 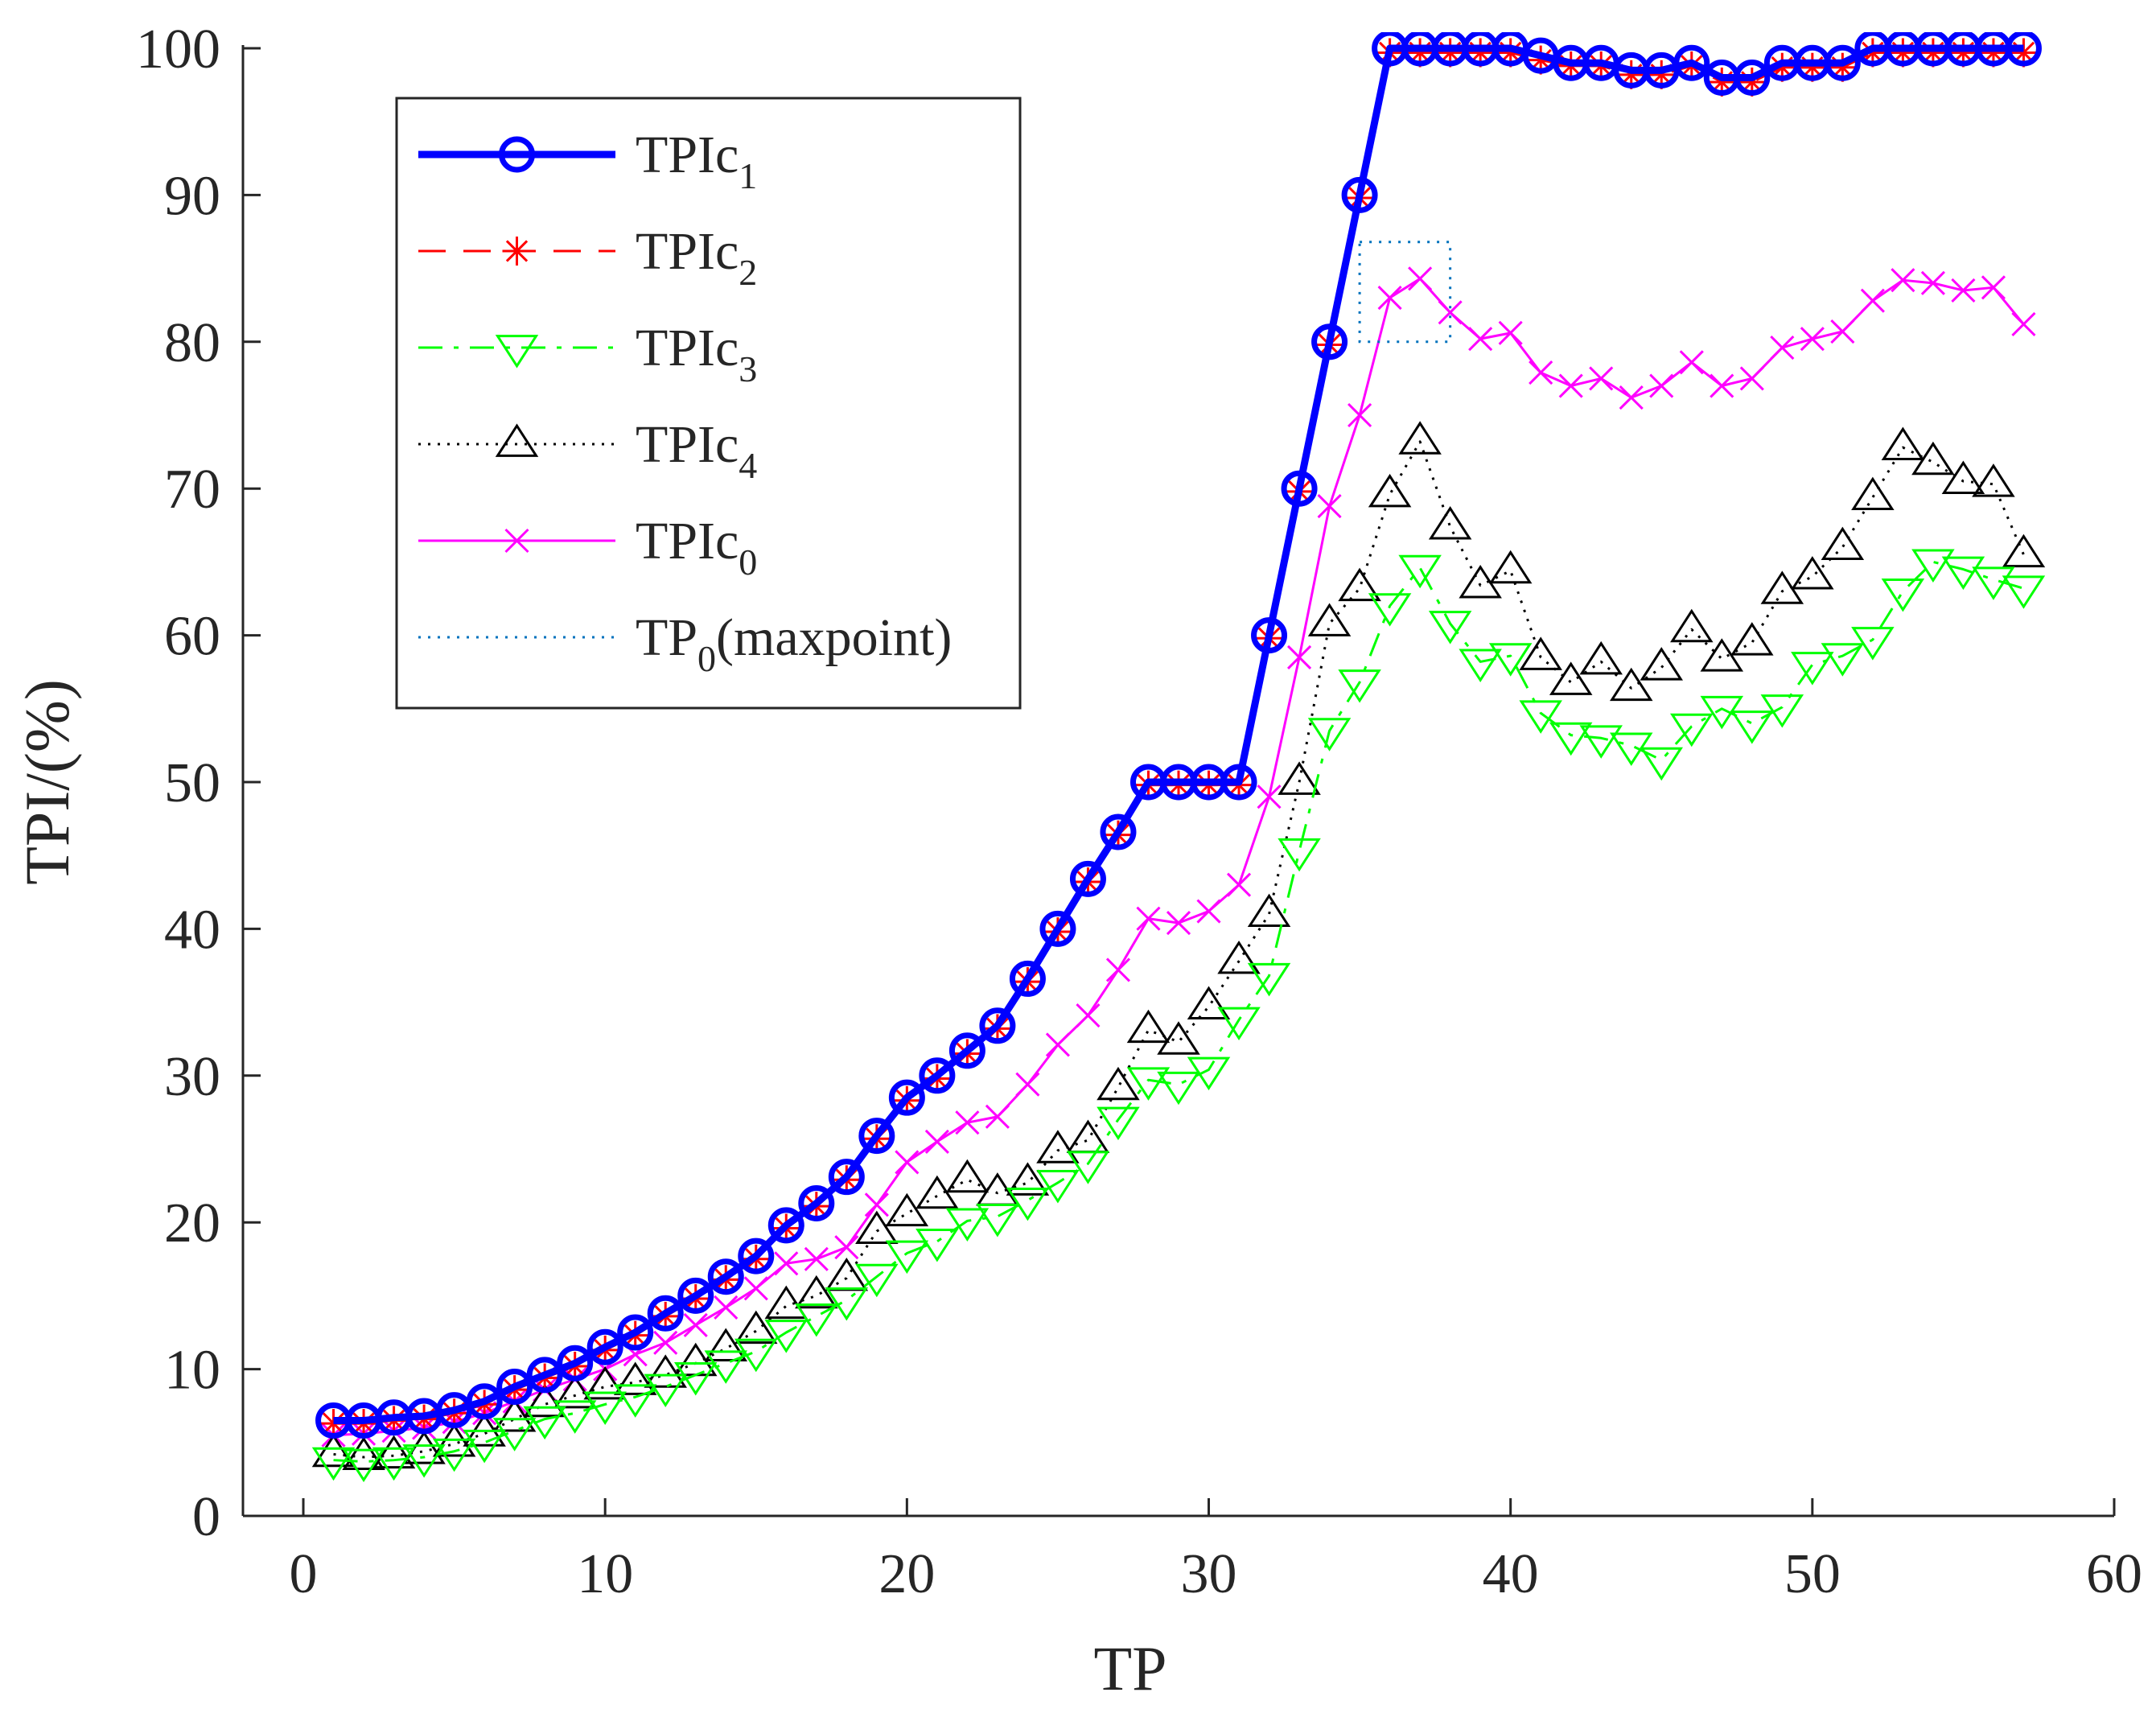 I want to click on legend-label-tpic1: TPIc1, so click(x=696, y=161).